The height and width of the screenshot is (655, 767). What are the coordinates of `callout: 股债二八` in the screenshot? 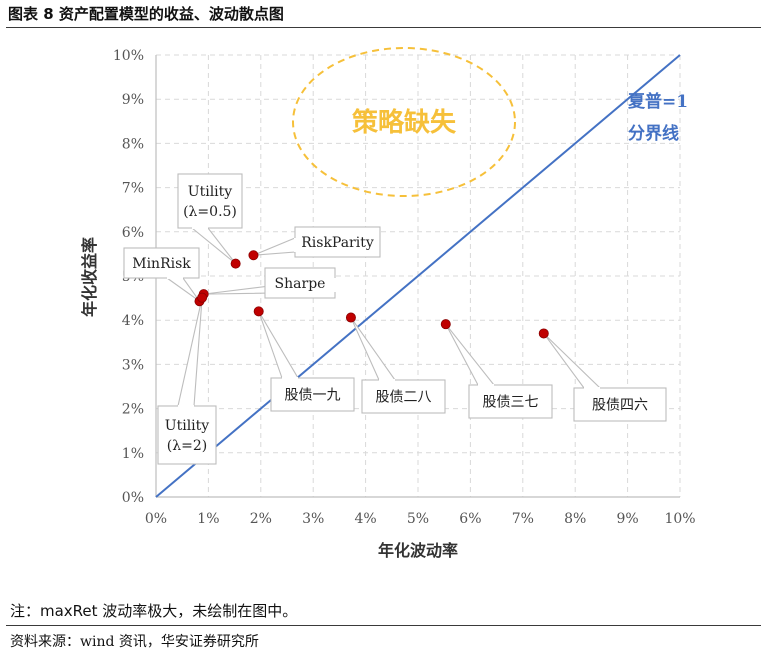 It's located at (398, 365).